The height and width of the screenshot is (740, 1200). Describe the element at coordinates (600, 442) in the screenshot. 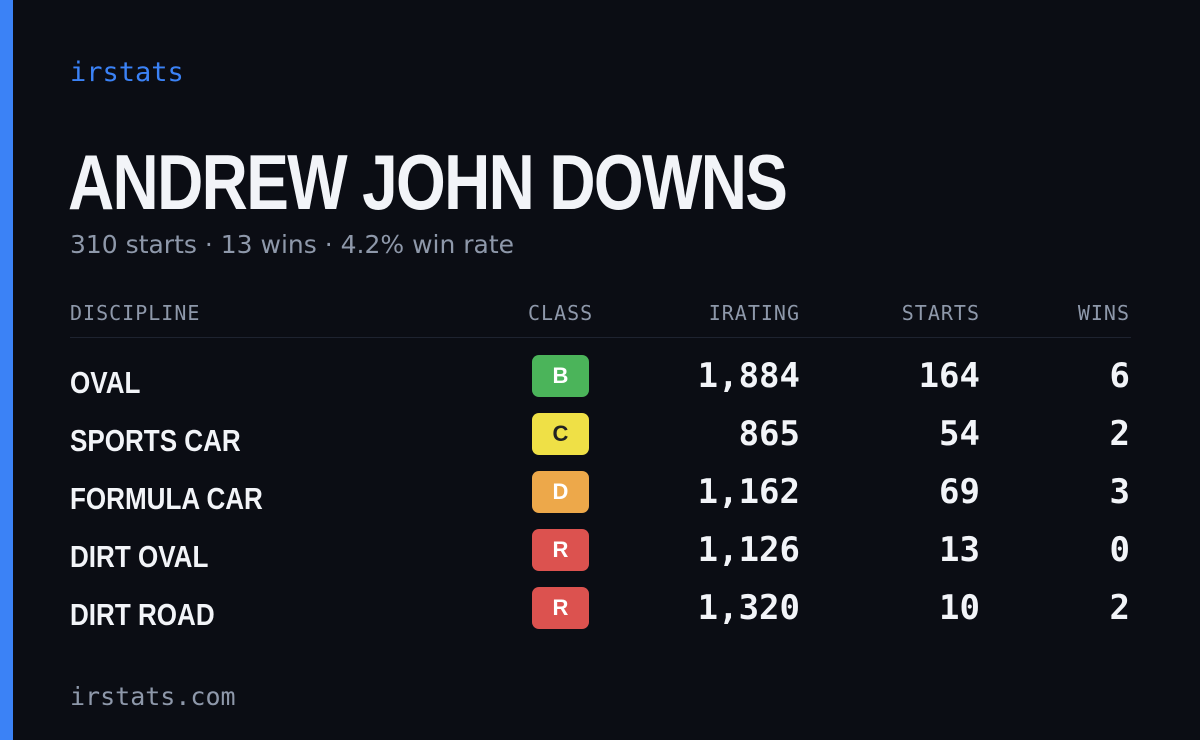

I see `table-row: SPORTS CAR C 865 54 2` at that location.